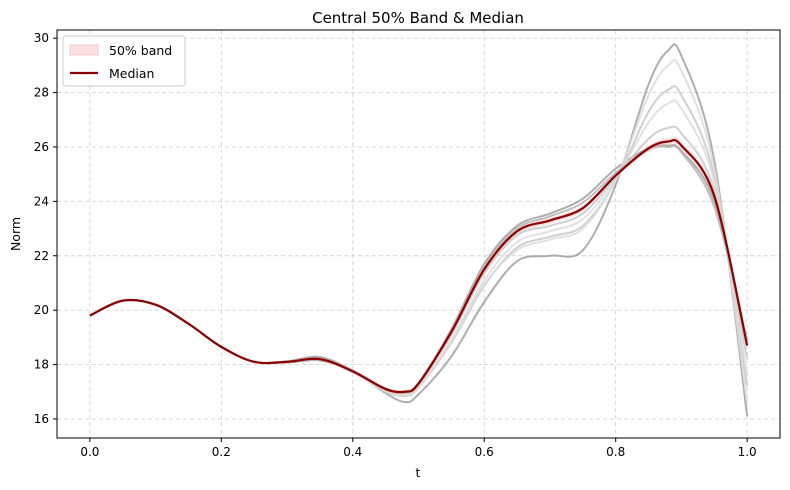  What do you see at coordinates (131, 73) in the screenshot?
I see `legend-median-label: Median` at bounding box center [131, 73].